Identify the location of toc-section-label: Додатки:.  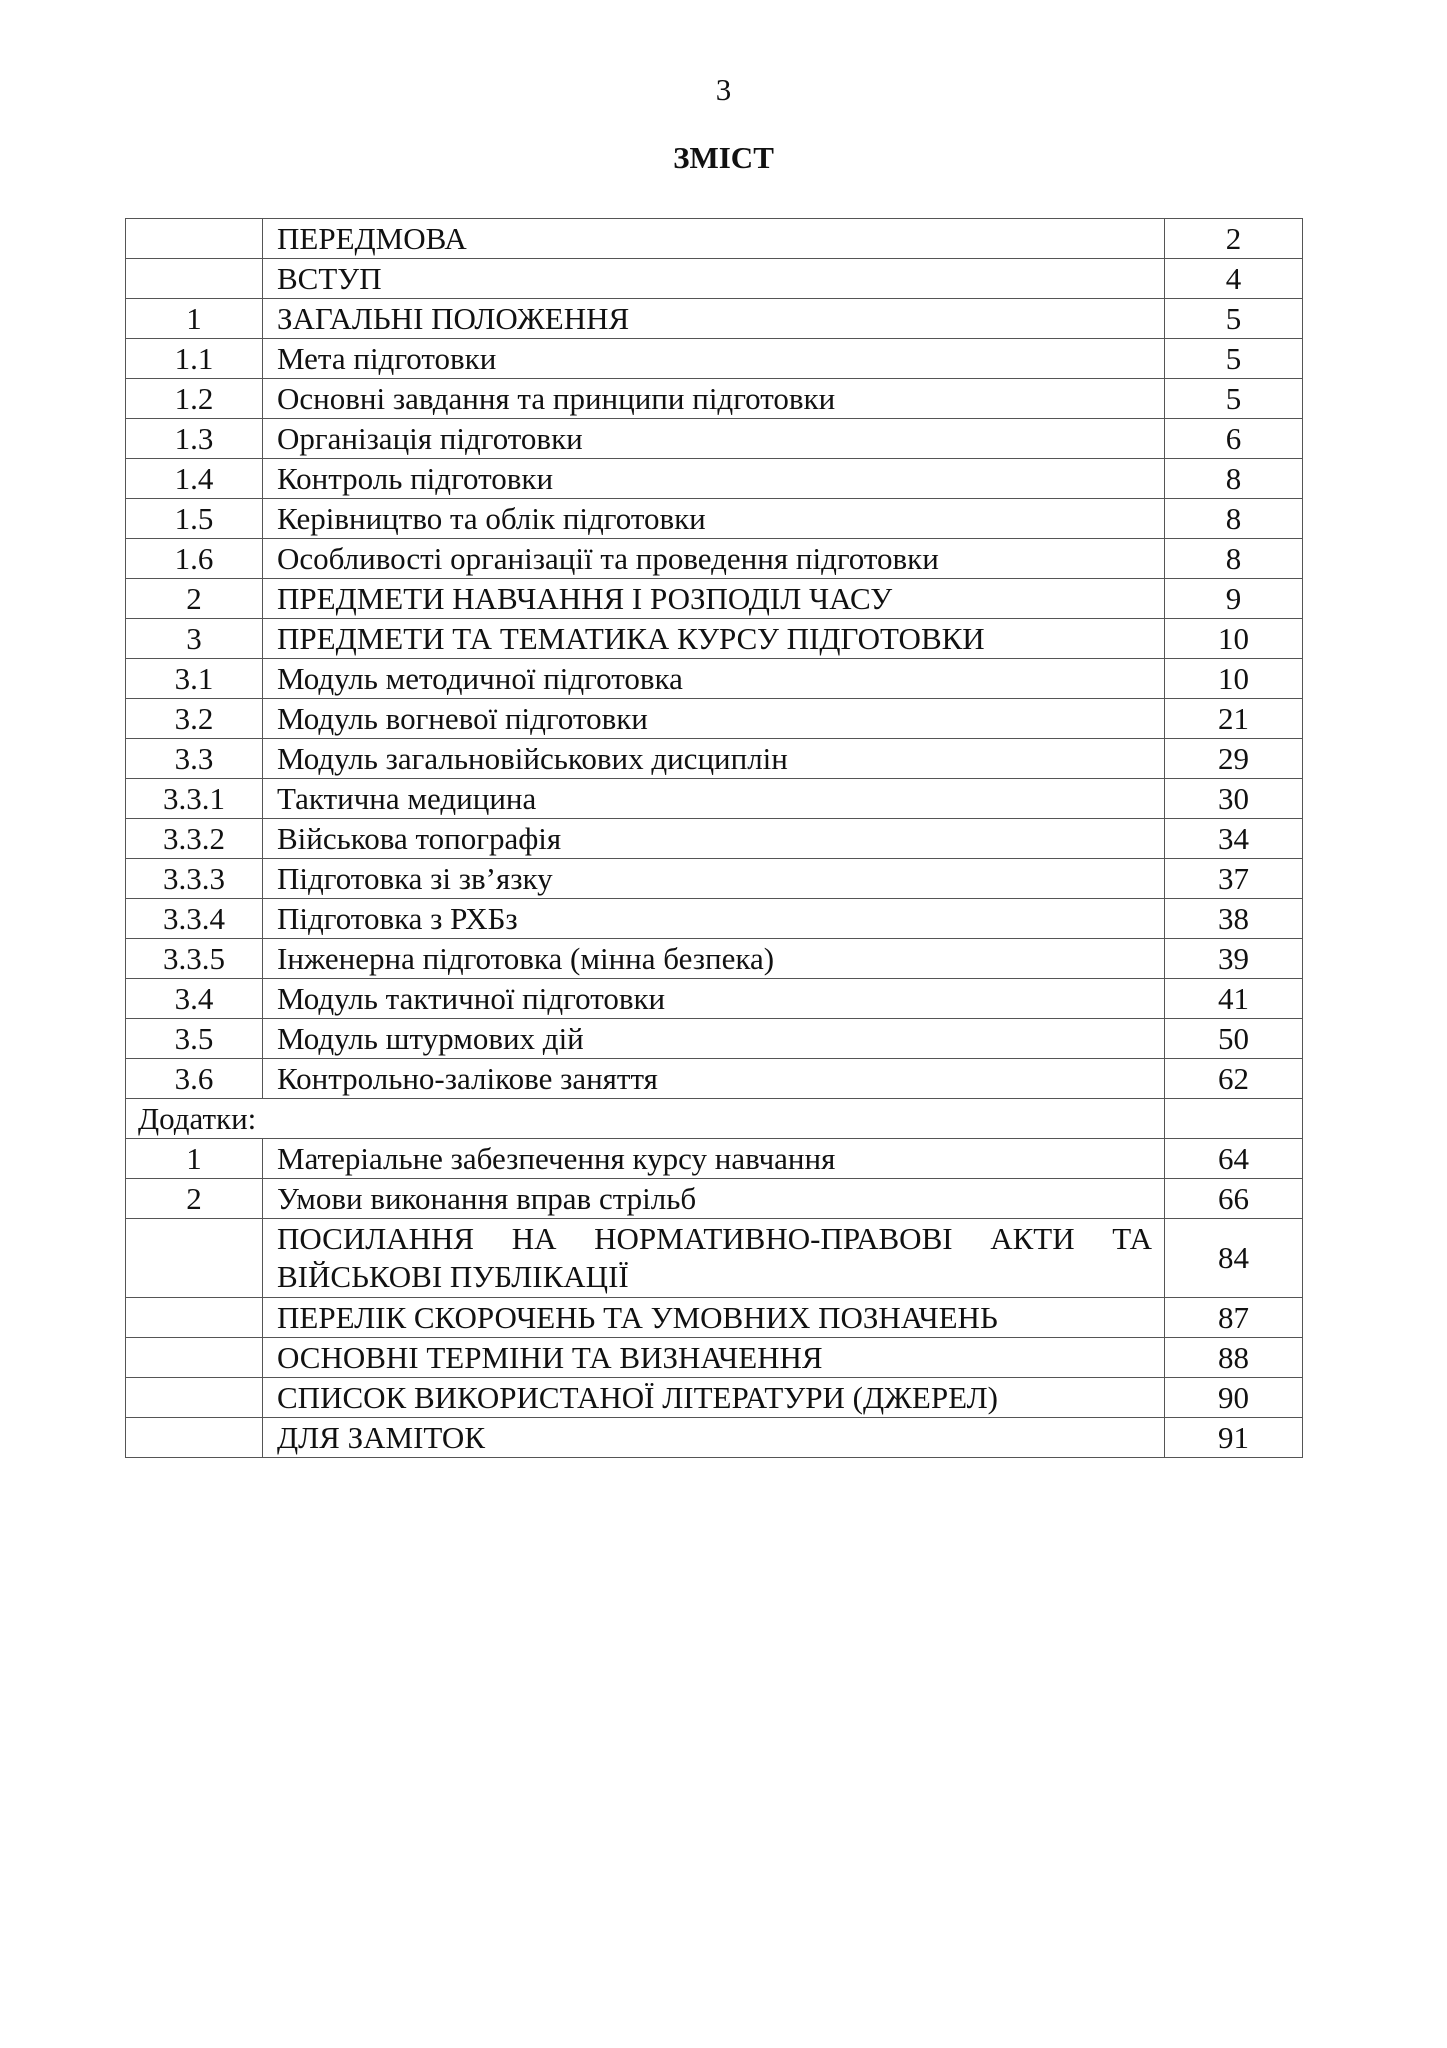
(645, 1118).